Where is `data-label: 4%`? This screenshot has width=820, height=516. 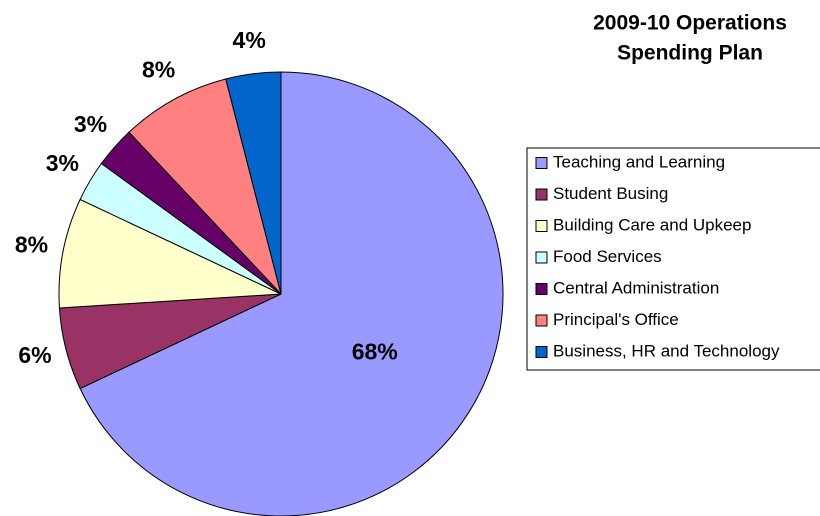 data-label: 4% is located at coordinates (249, 40).